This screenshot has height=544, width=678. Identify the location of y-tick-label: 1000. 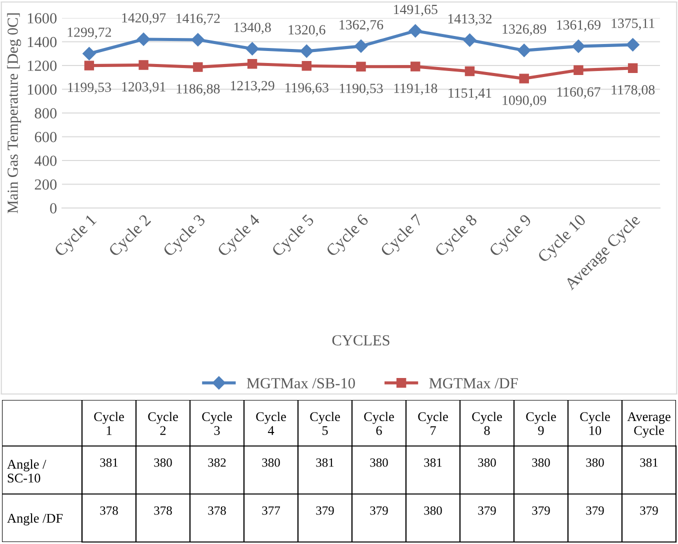
(42, 89).